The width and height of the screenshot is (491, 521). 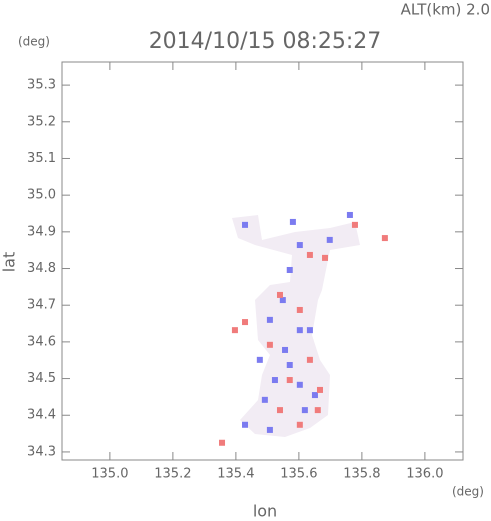 What do you see at coordinates (41, 231) in the screenshot?
I see `y-tick-label: 34.9` at bounding box center [41, 231].